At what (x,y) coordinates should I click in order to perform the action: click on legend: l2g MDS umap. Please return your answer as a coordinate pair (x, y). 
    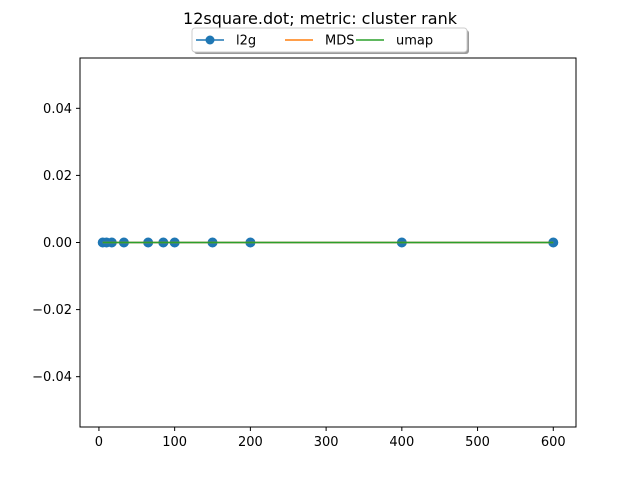
    Looking at the image, I should click on (330, 40).